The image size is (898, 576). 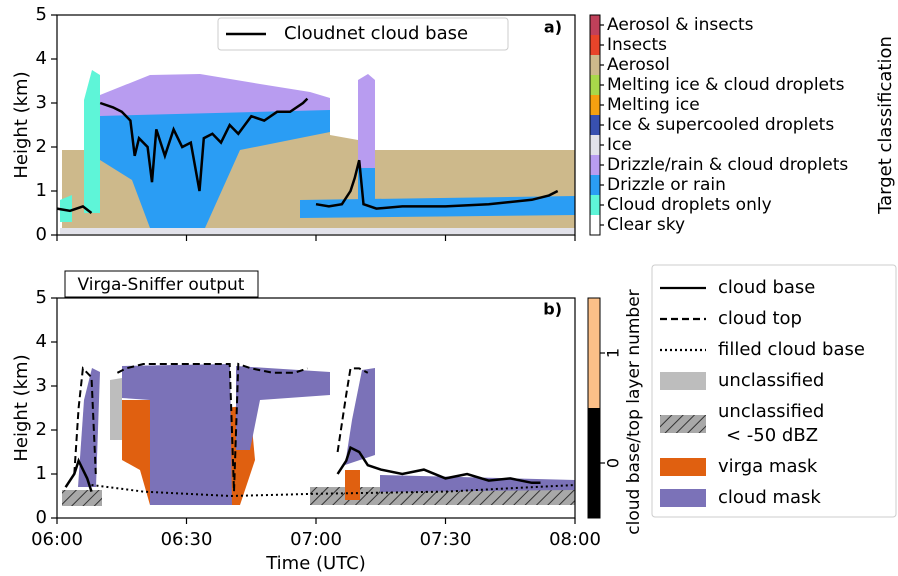 What do you see at coordinates (613, 463) in the screenshot?
I see `colorbar-tick-label: 0` at bounding box center [613, 463].